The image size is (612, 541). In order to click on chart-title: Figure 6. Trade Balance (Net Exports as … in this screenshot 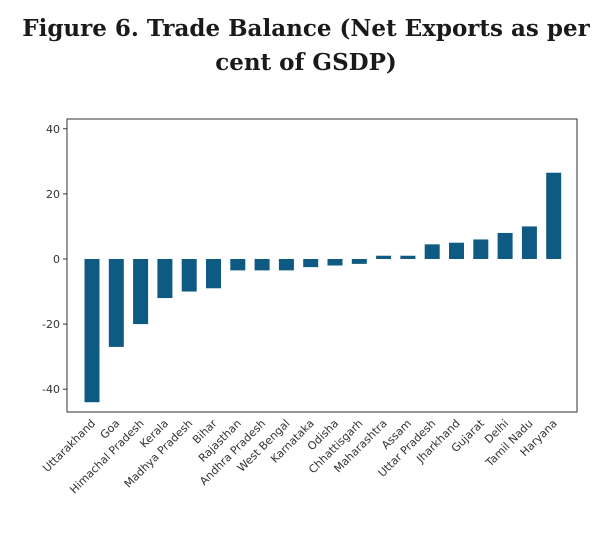, I will do `click(306, 46)`.